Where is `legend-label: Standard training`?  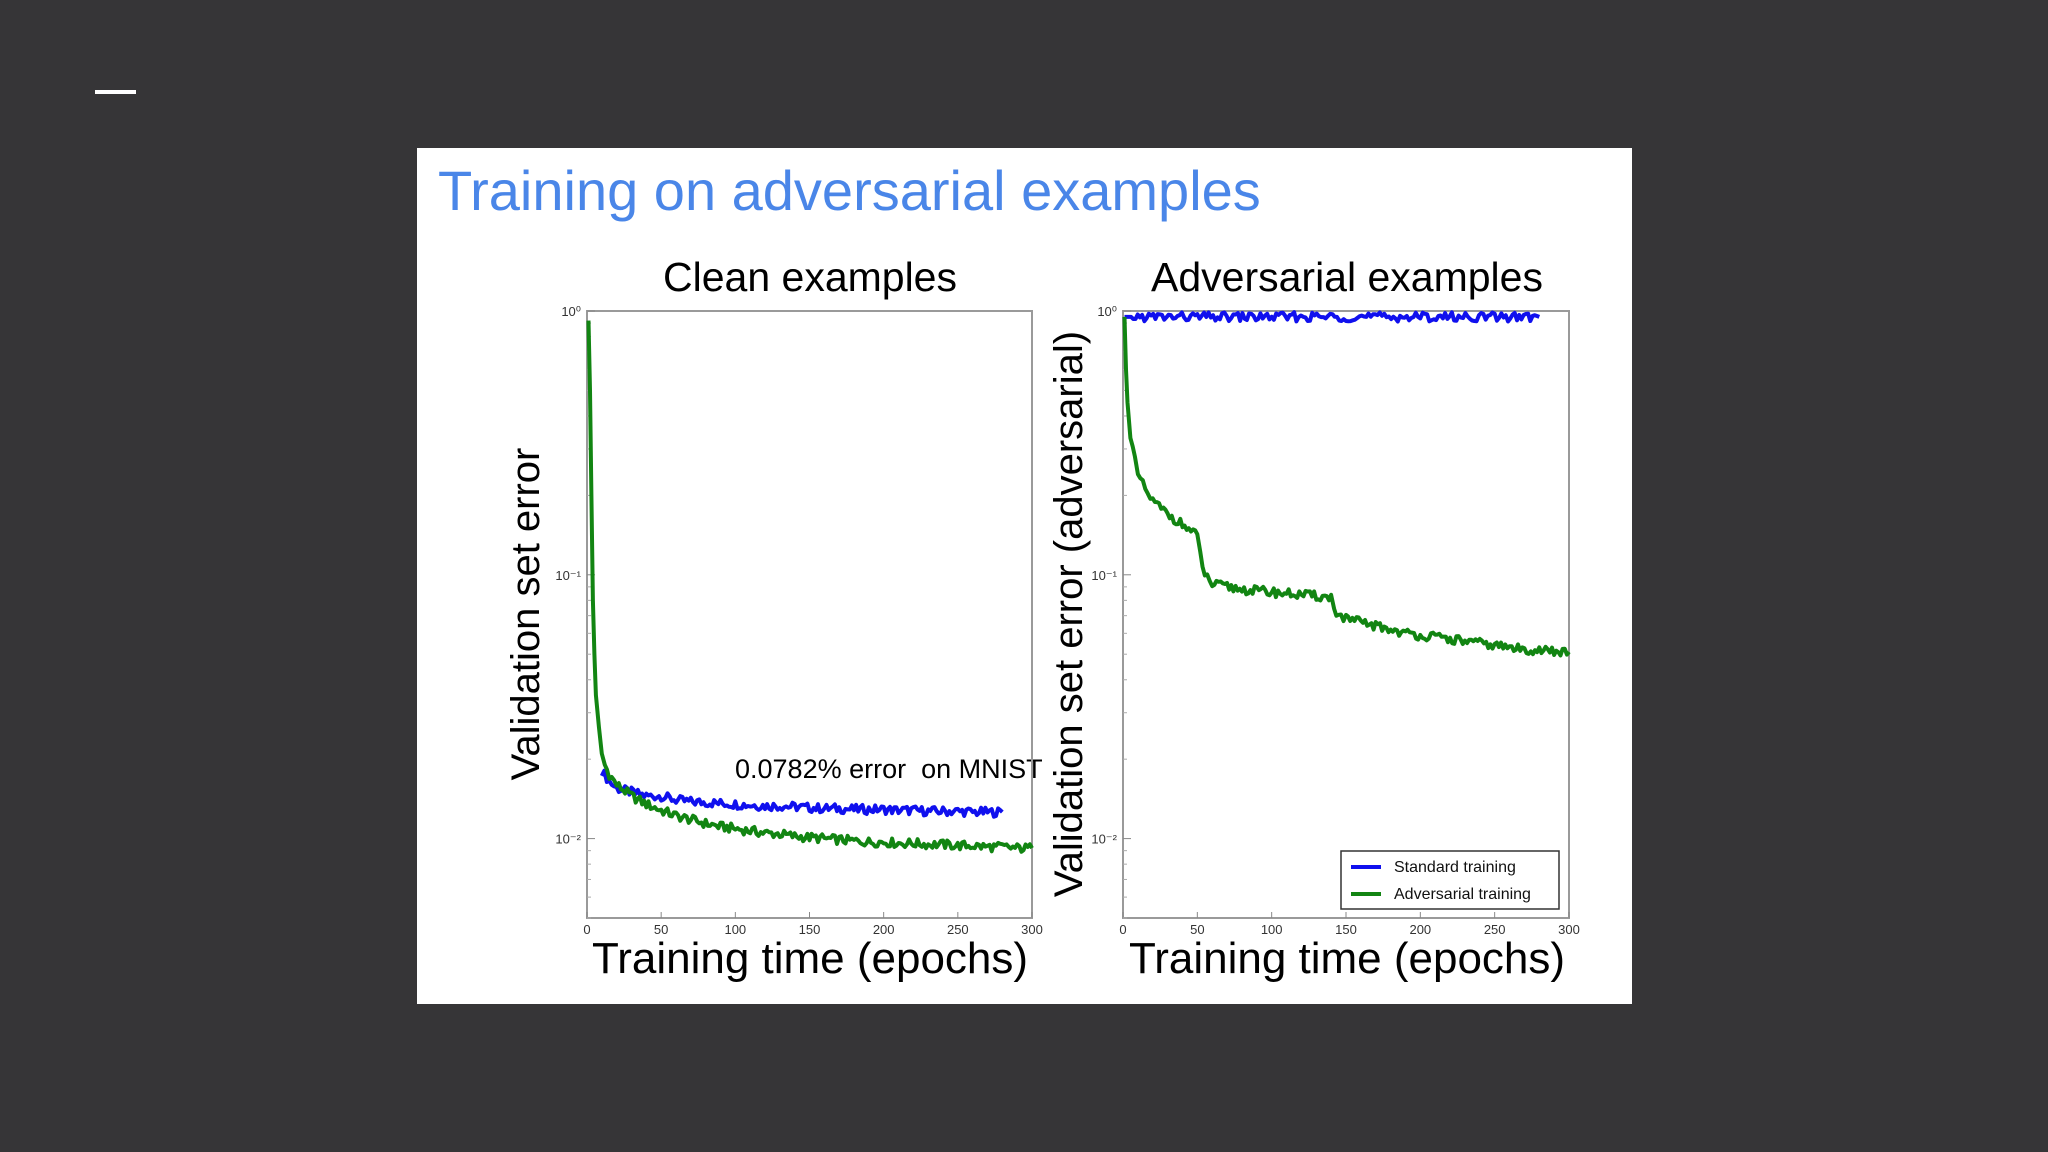 legend-label: Standard training is located at coordinates (1455, 867).